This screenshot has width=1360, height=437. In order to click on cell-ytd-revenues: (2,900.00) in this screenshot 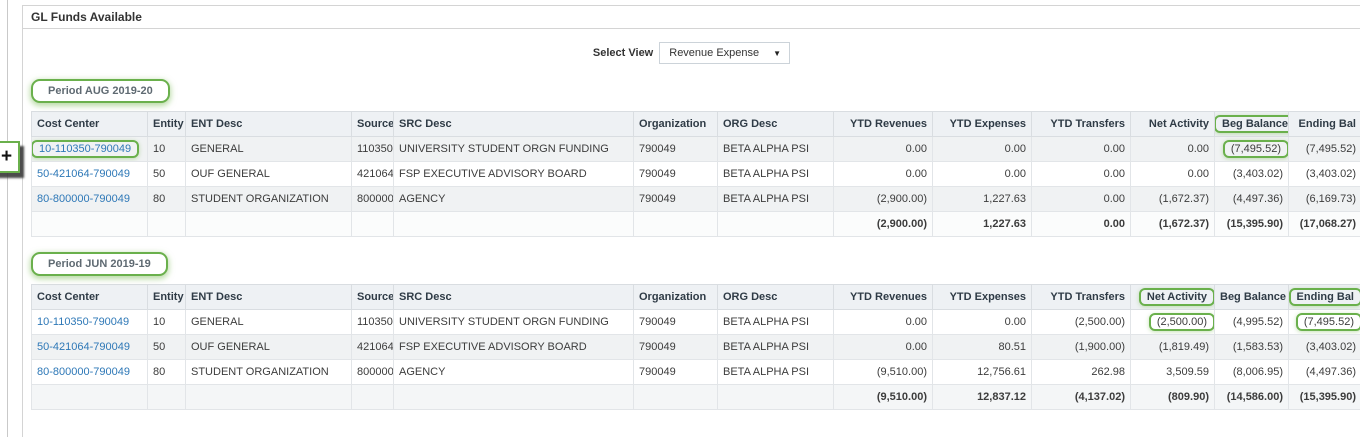, I will do `click(883, 199)`.